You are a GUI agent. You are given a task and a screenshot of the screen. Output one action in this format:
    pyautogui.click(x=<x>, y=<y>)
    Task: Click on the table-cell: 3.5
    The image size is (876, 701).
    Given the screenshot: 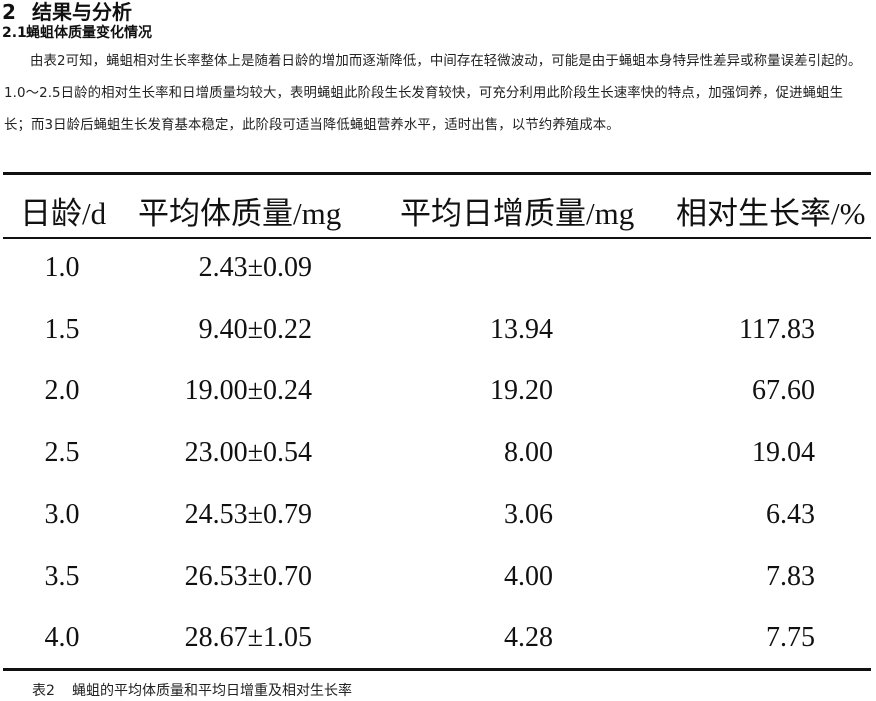 What is the action you would take?
    pyautogui.click(x=62, y=576)
    